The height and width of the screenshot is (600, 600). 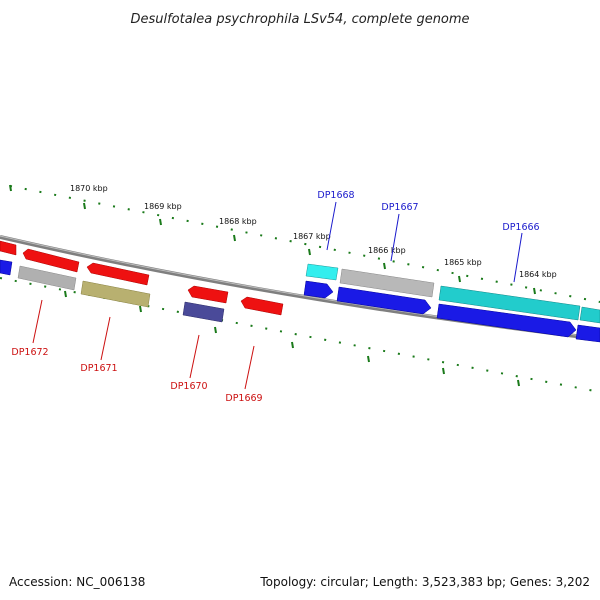 I want to click on reverse-leader-lines, so click(x=143, y=344).